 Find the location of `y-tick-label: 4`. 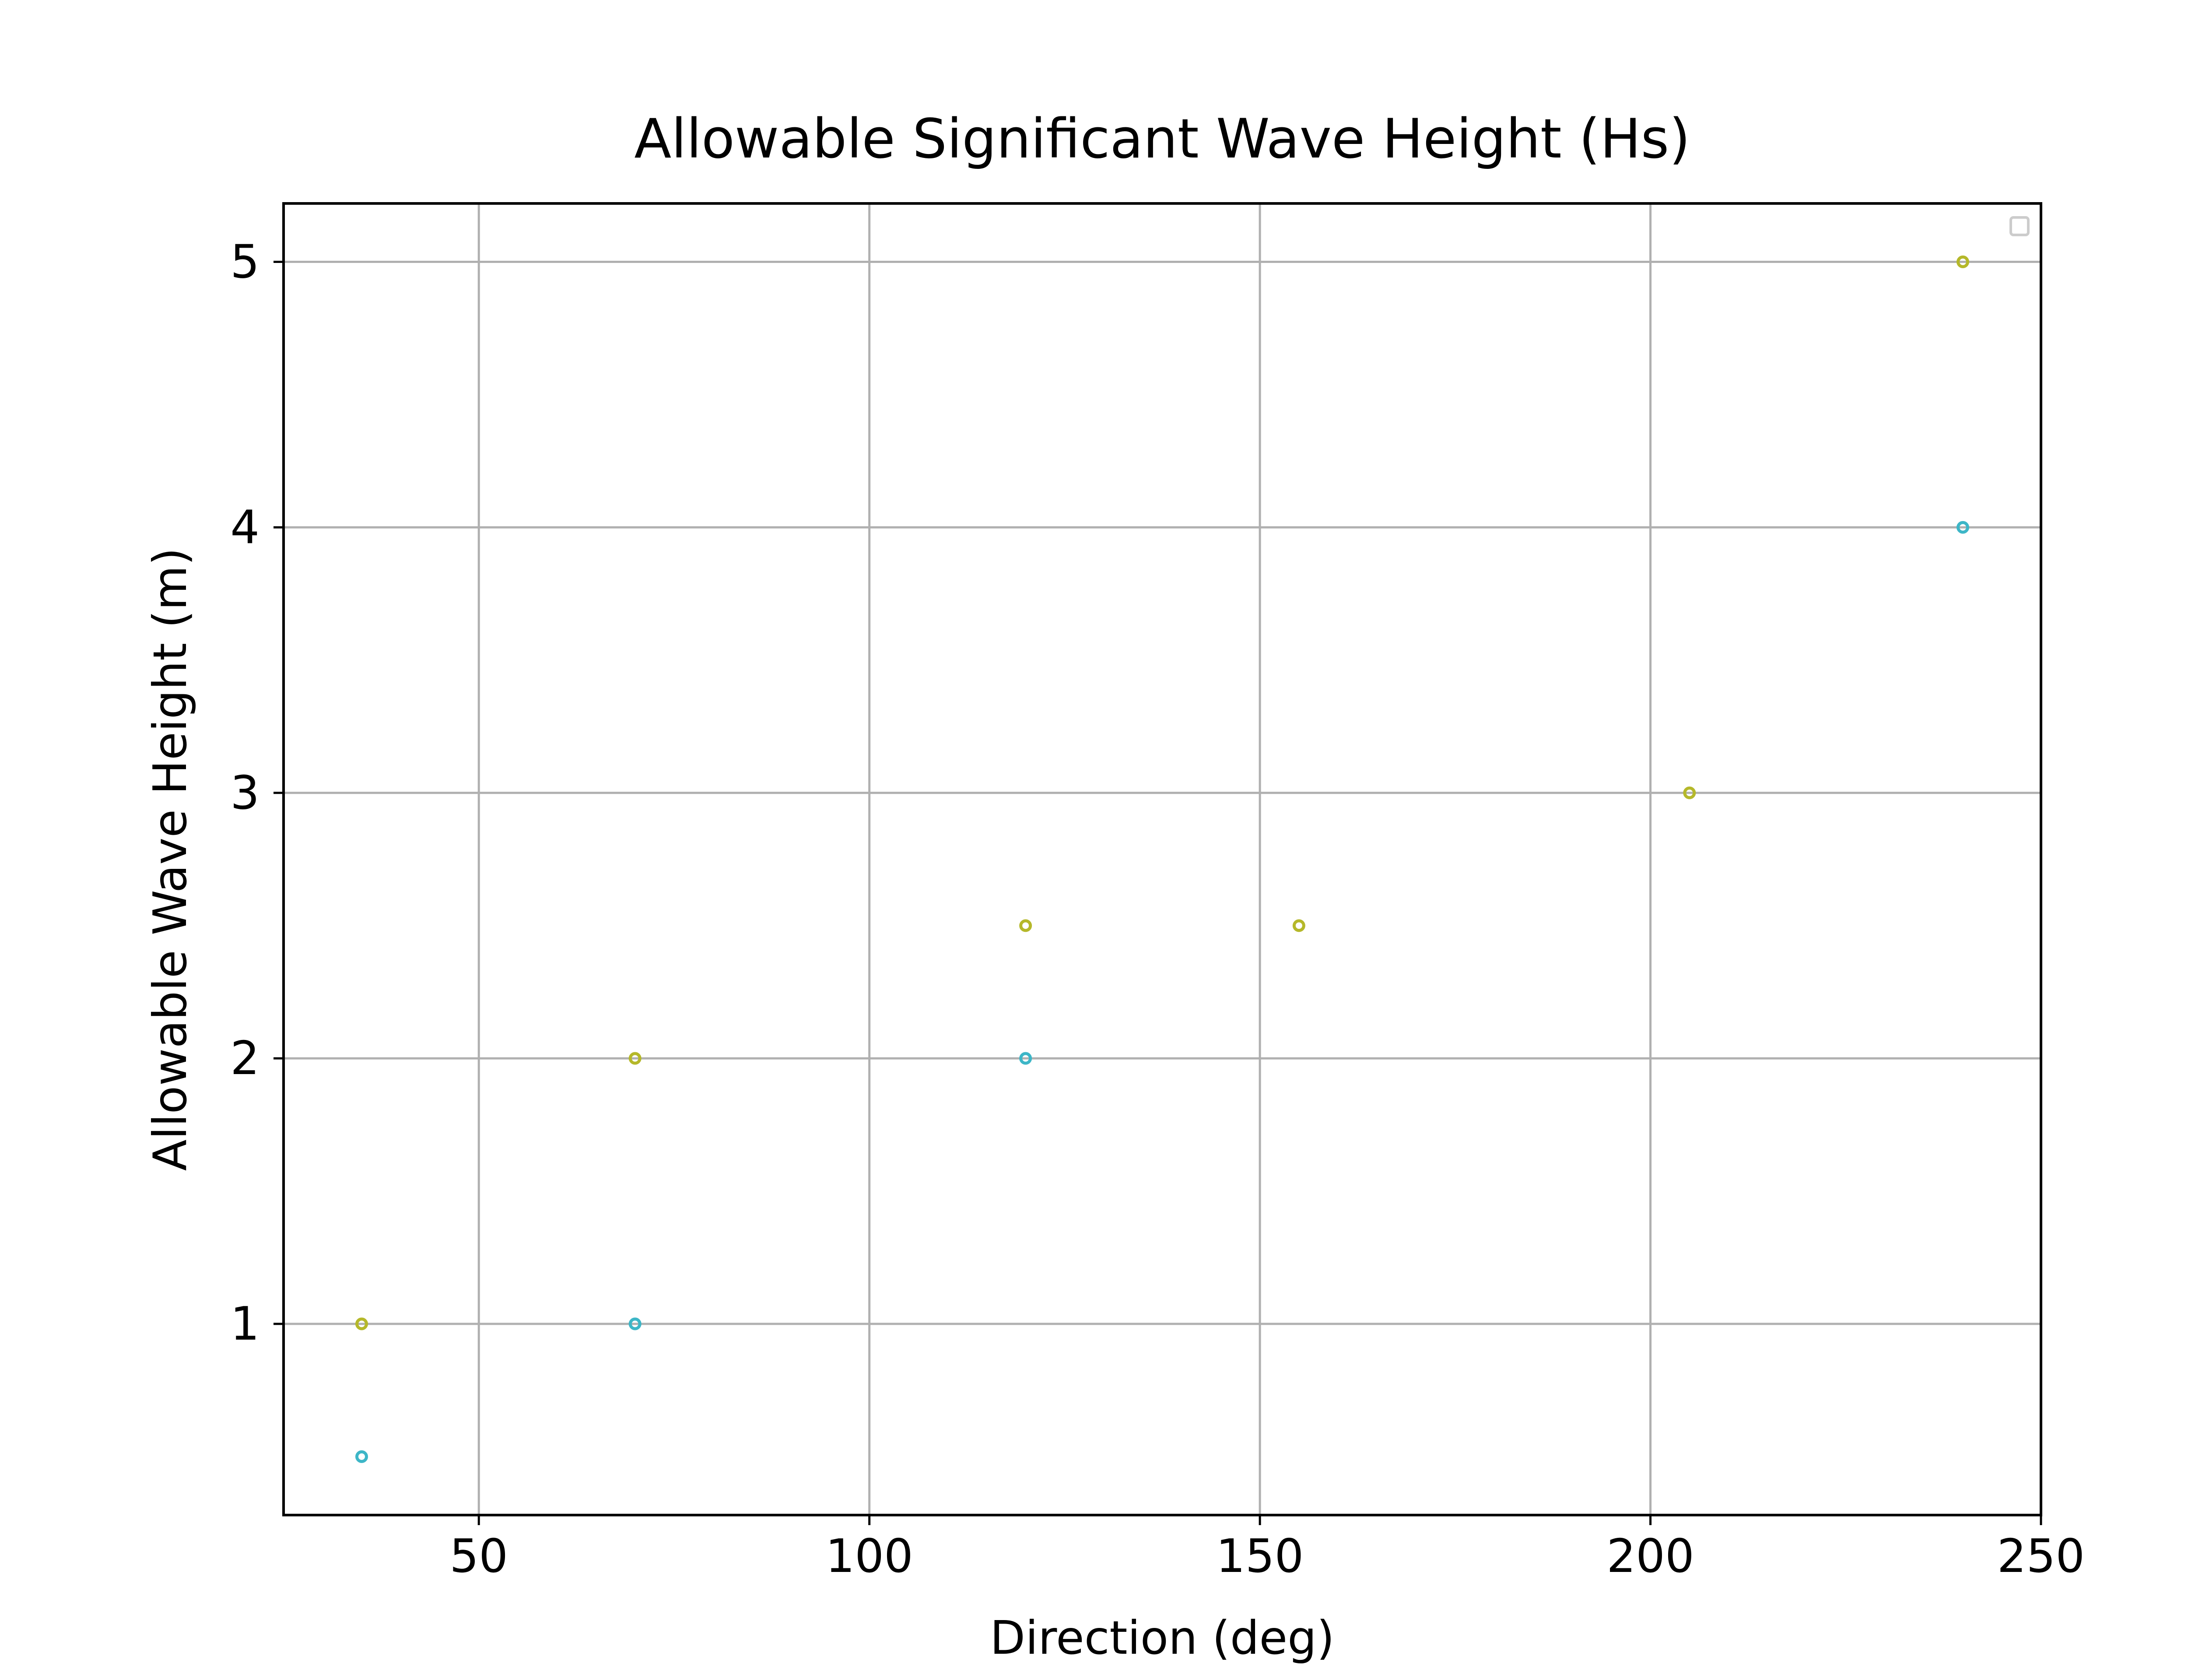

y-tick-label: 4 is located at coordinates (244, 527).